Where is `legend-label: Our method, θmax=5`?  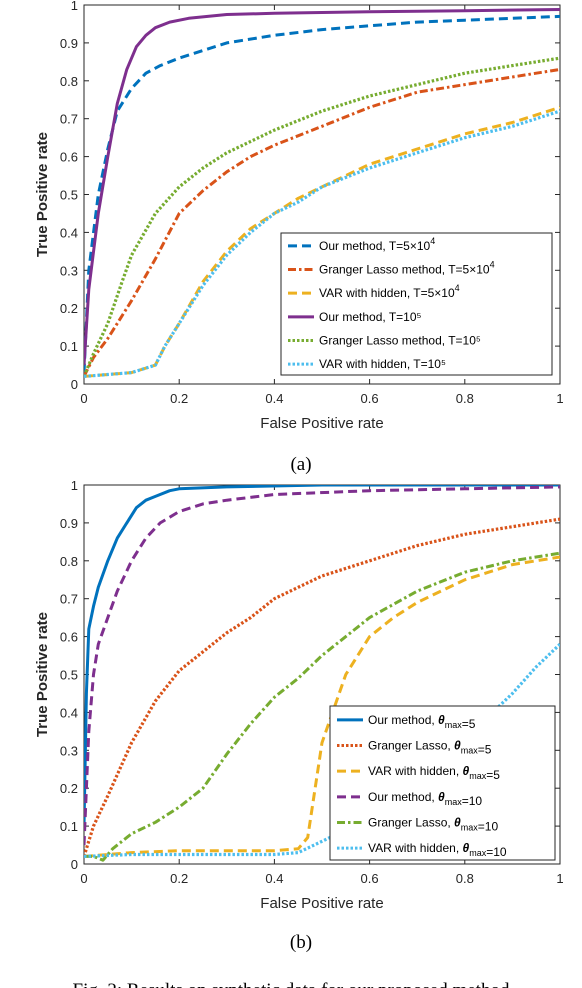 legend-label: Our method, θmax=5 is located at coordinates (422, 722).